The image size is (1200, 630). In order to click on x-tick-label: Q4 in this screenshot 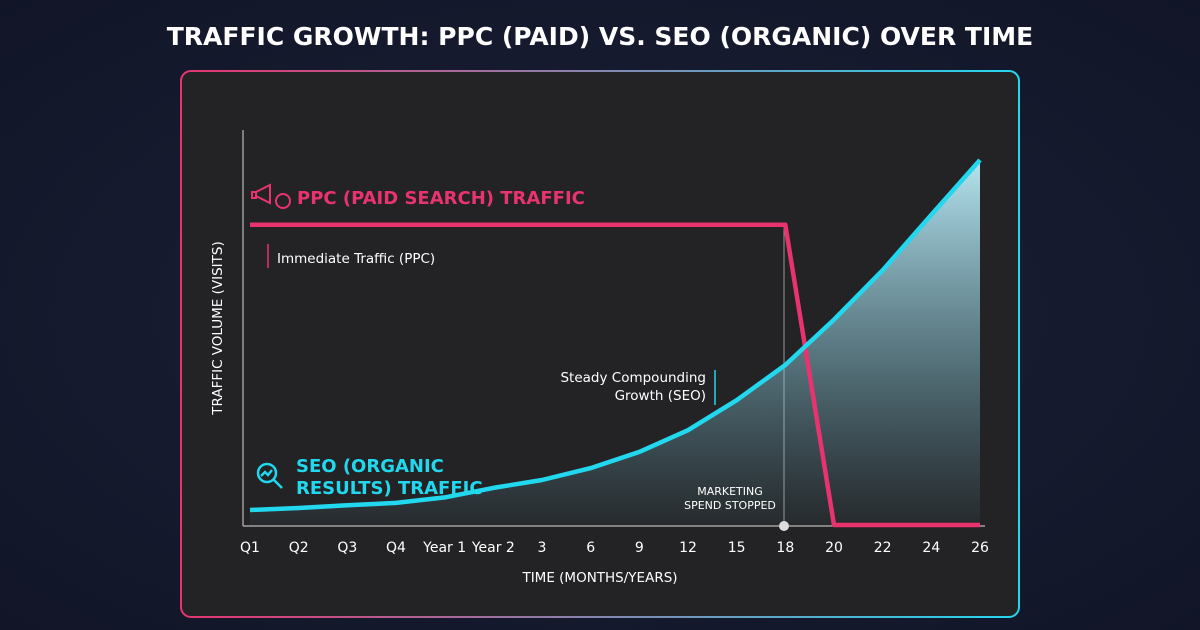, I will do `click(396, 548)`.